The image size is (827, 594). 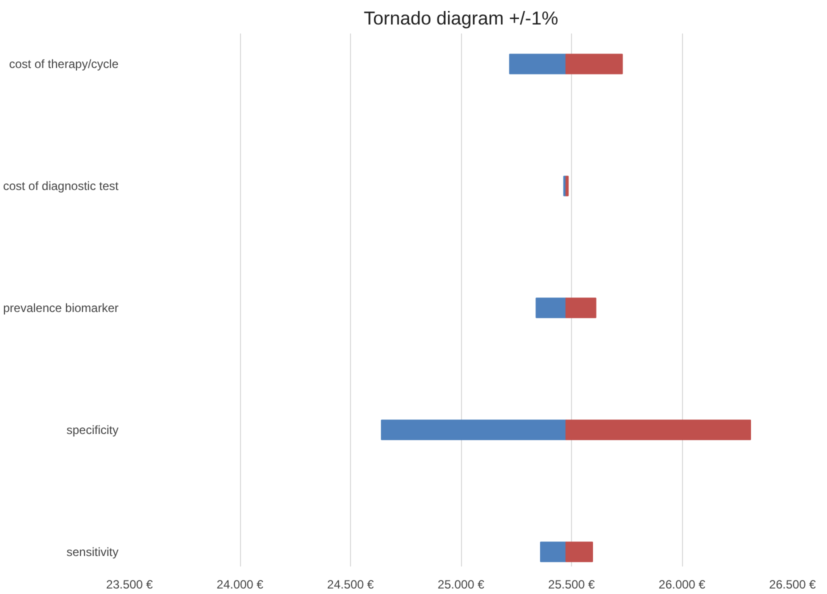 I want to click on x-tick-label: 24.500 €, so click(x=350, y=585).